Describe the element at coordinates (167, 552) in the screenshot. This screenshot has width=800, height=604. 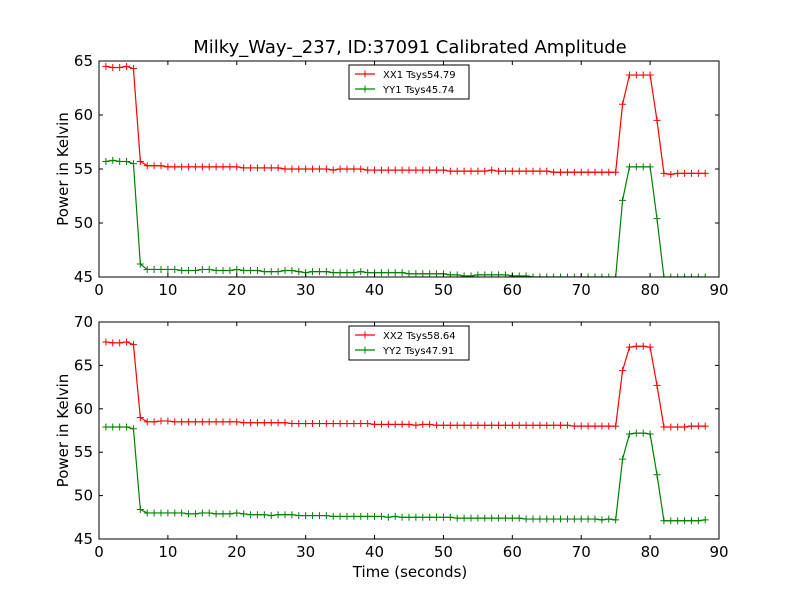
I see `subplot-2-x-tick-label: 10` at that location.